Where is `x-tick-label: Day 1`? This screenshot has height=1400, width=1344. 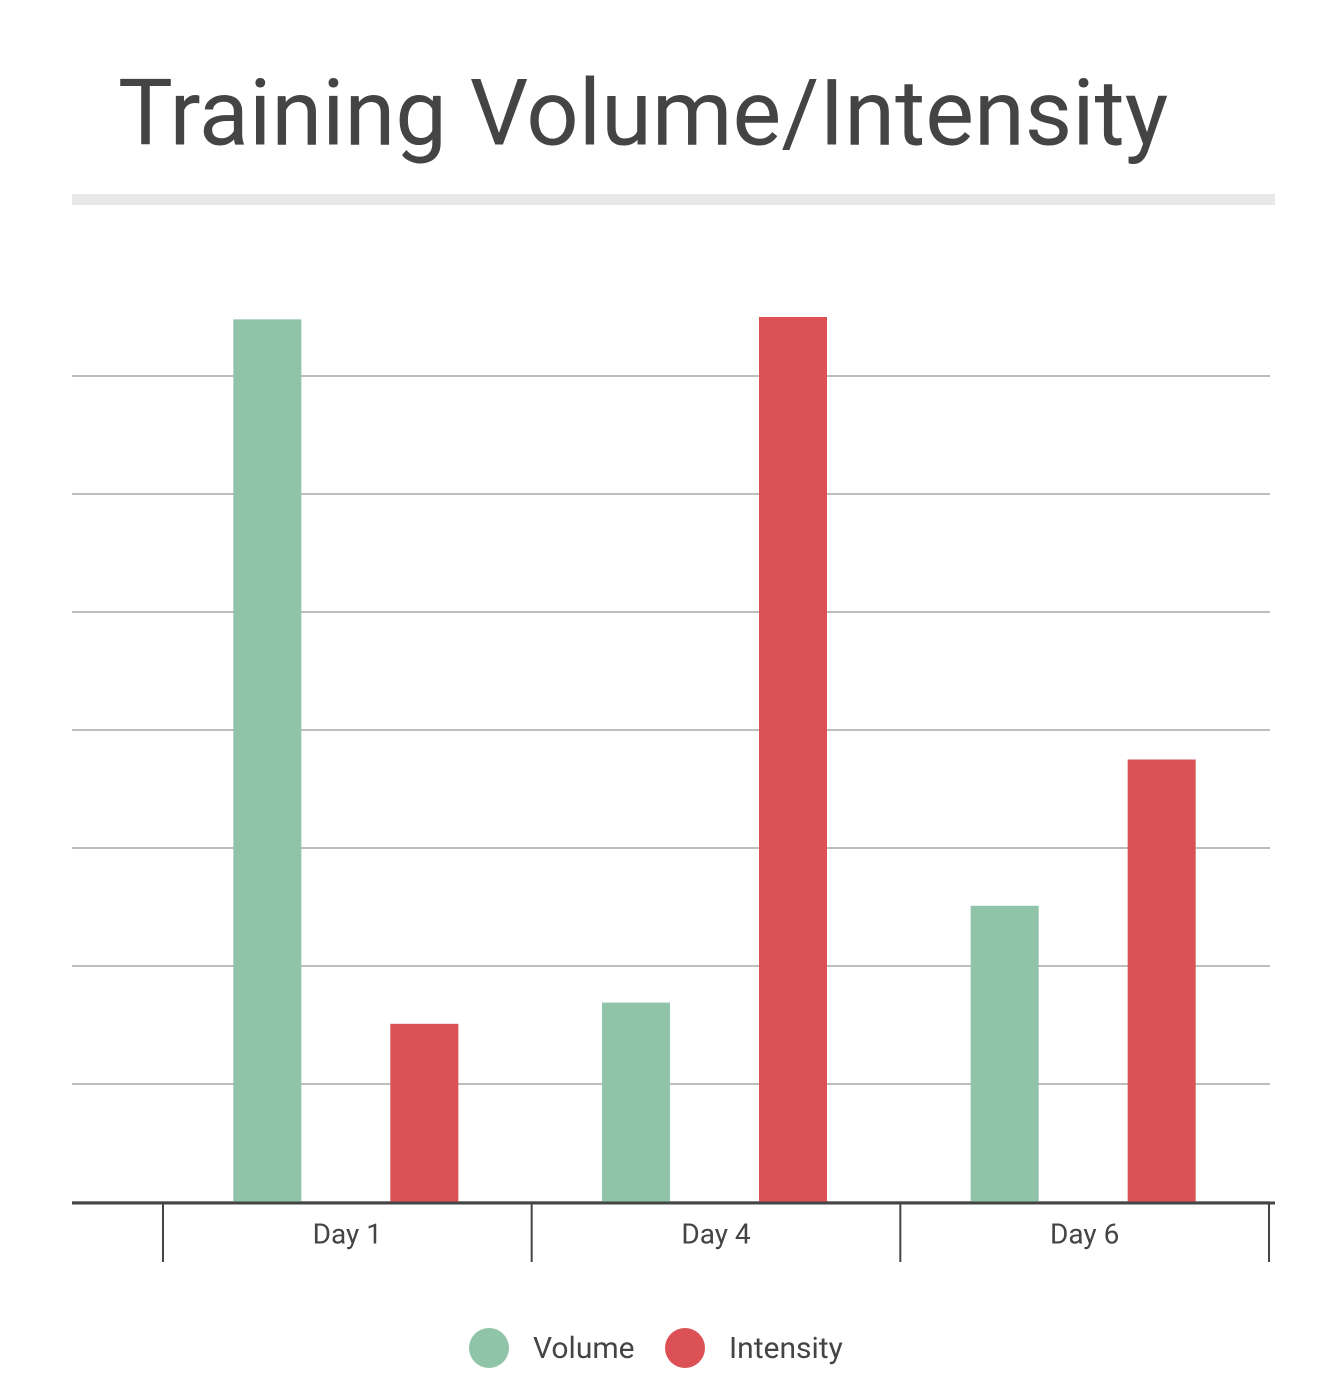
x-tick-label: Day 1 is located at coordinates (347, 1233).